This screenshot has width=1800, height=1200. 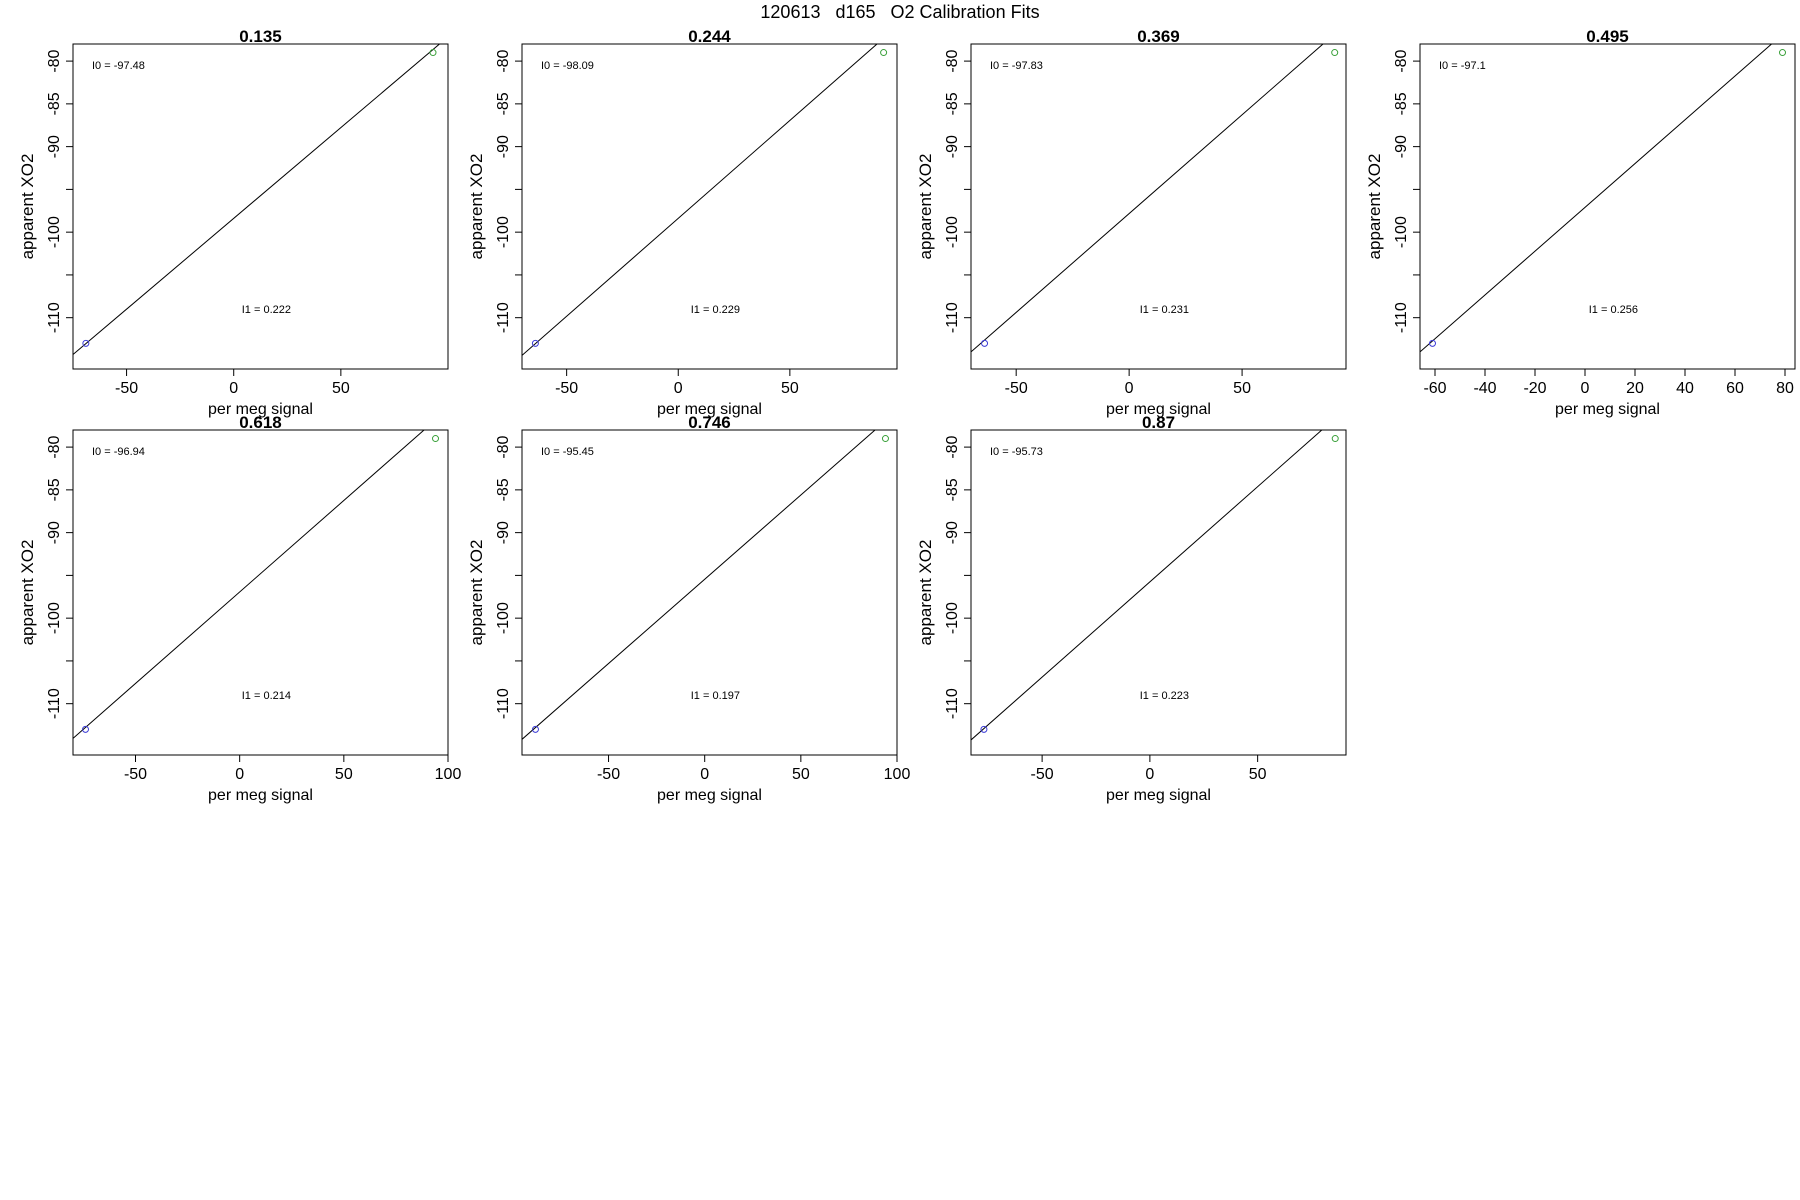 What do you see at coordinates (1164, 696) in the screenshot?
I see `slope-annotation: I1 = 0.223` at bounding box center [1164, 696].